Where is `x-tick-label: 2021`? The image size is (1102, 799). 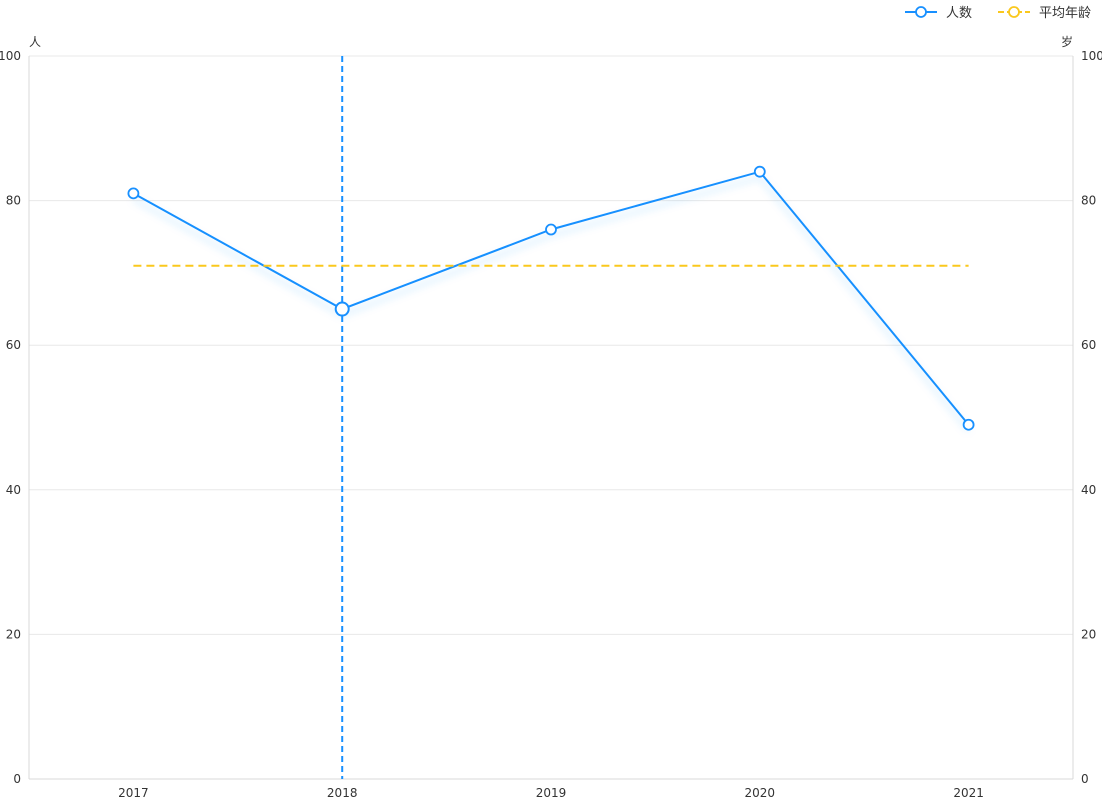 x-tick-label: 2021 is located at coordinates (968, 792).